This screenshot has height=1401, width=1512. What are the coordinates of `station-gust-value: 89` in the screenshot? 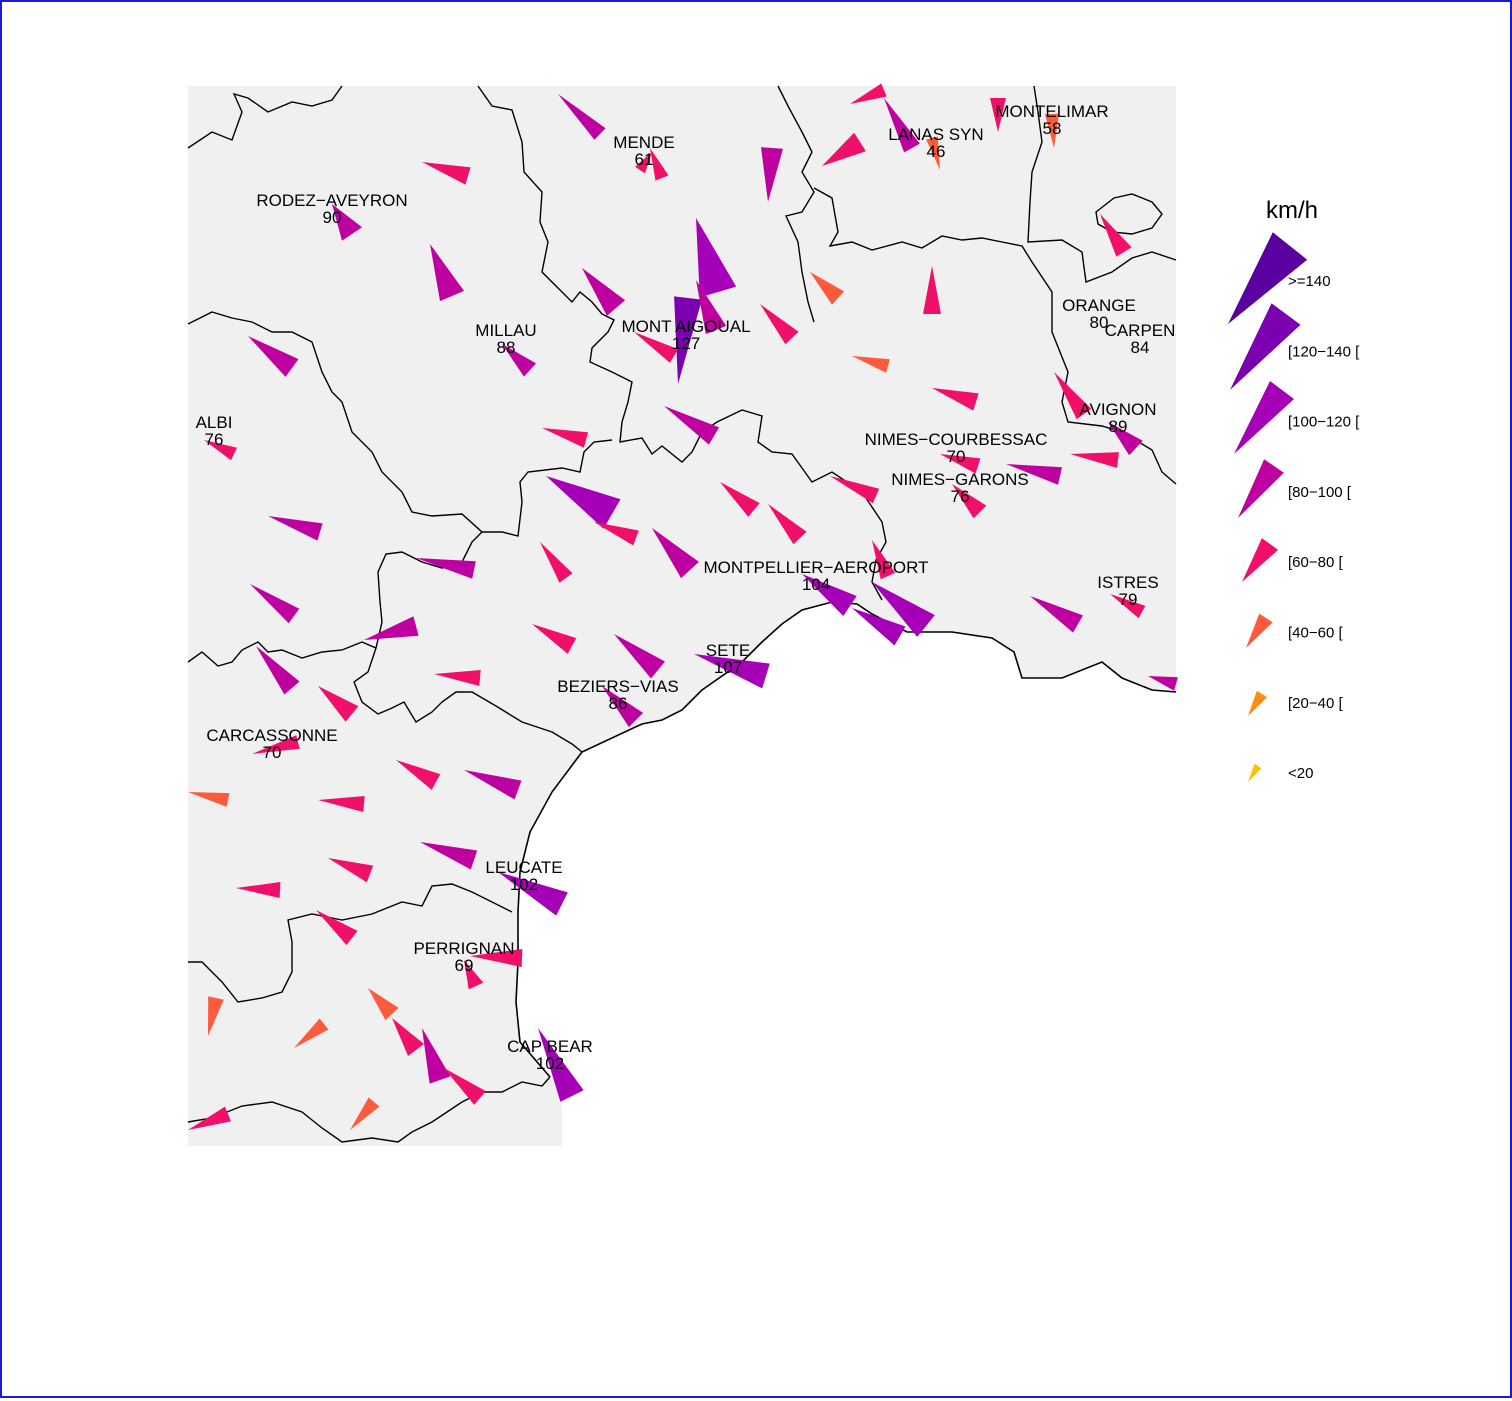 It's located at (1118, 426).